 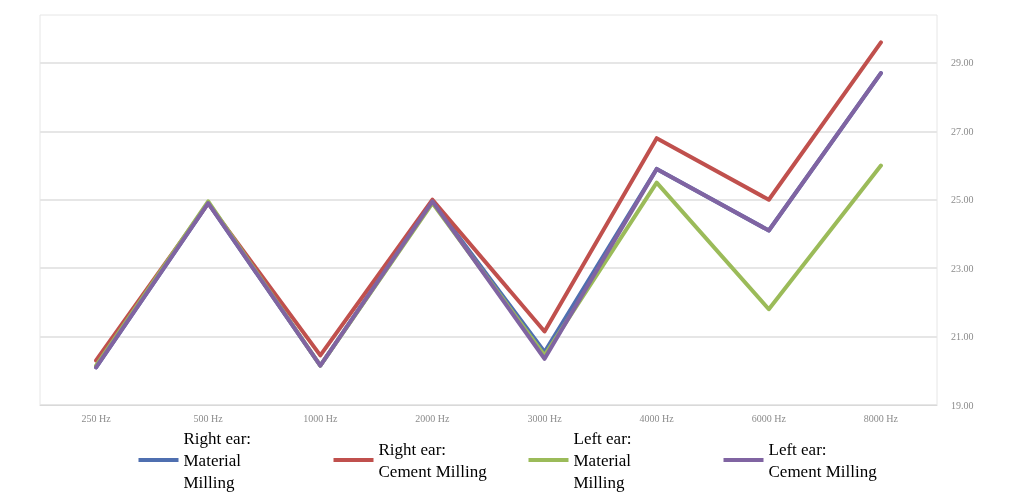 I want to click on legend-label: Right ear: Cement Milling, so click(x=433, y=460).